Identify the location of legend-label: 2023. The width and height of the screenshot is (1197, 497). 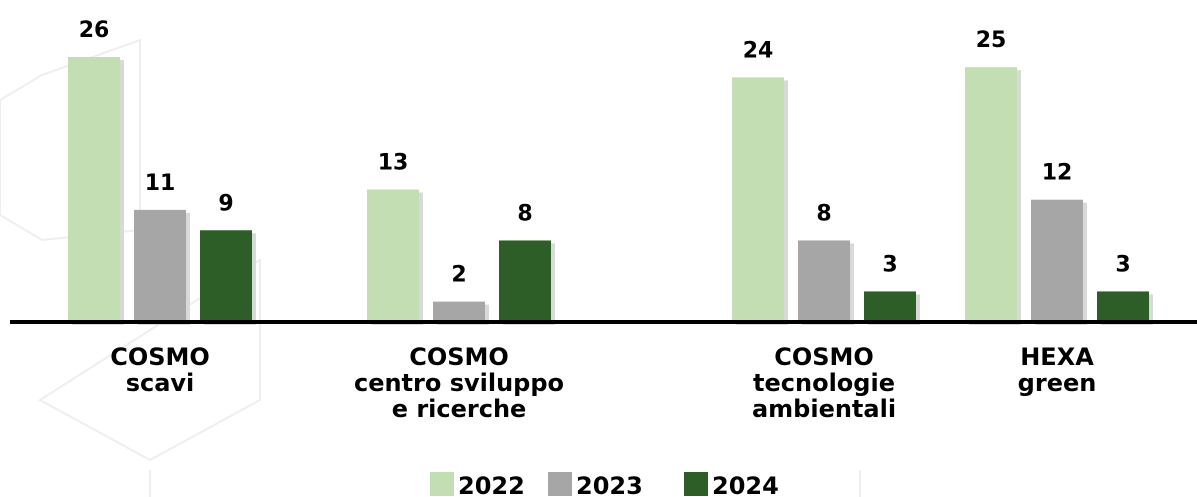
(609, 484).